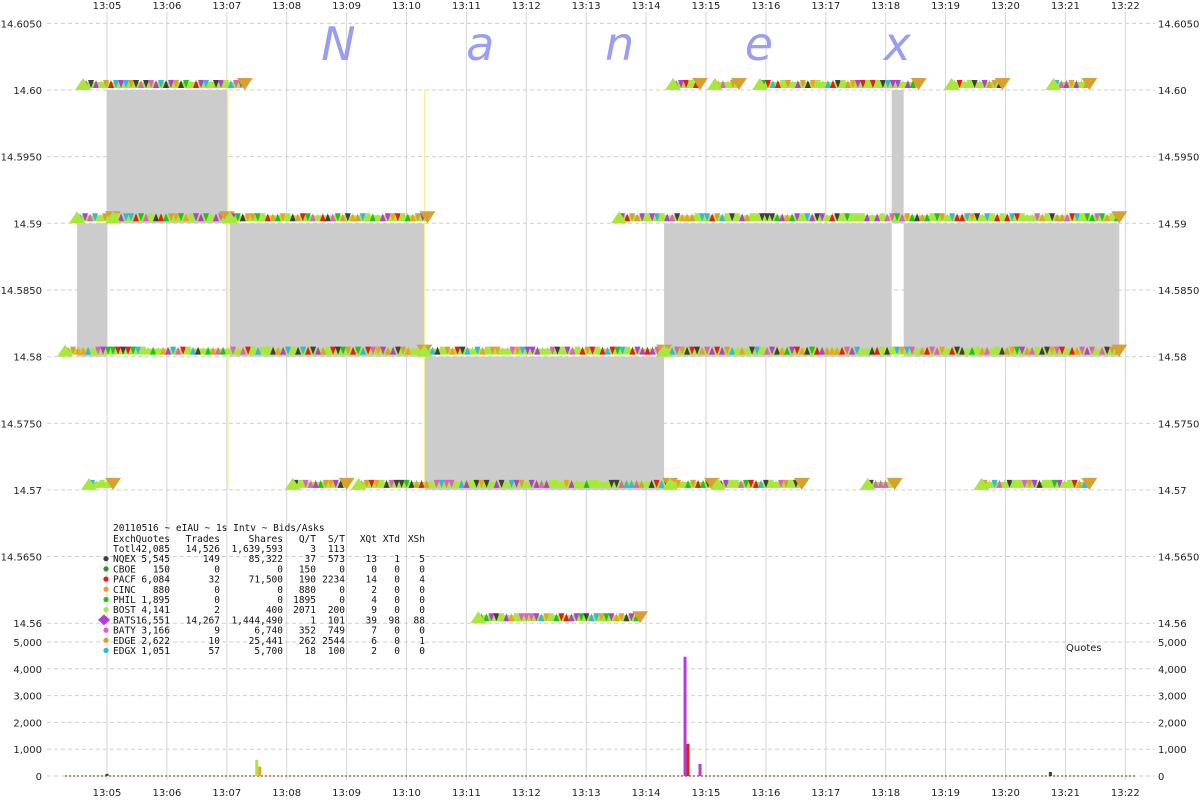  What do you see at coordinates (27, 491) in the screenshot?
I see `y-tick-label: 14.57` at bounding box center [27, 491].